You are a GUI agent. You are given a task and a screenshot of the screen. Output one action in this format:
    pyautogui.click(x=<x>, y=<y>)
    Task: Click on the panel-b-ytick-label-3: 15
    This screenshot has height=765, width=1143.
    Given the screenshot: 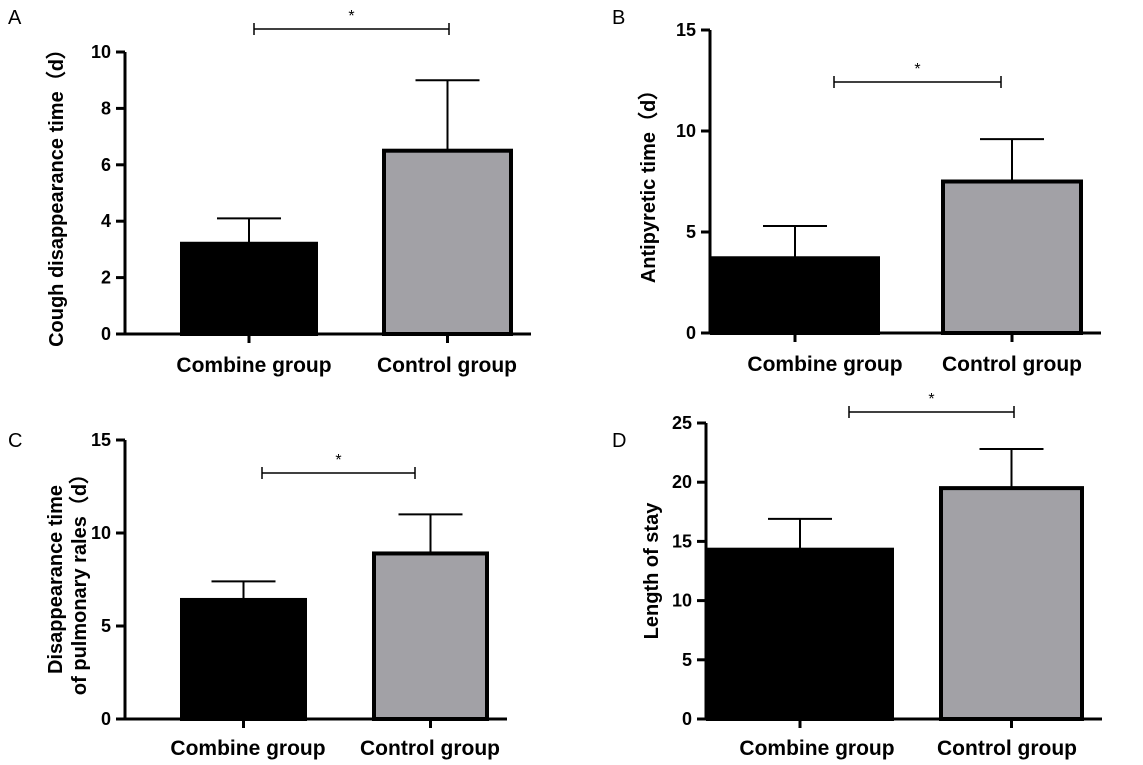 What is the action you would take?
    pyautogui.click(x=686, y=30)
    